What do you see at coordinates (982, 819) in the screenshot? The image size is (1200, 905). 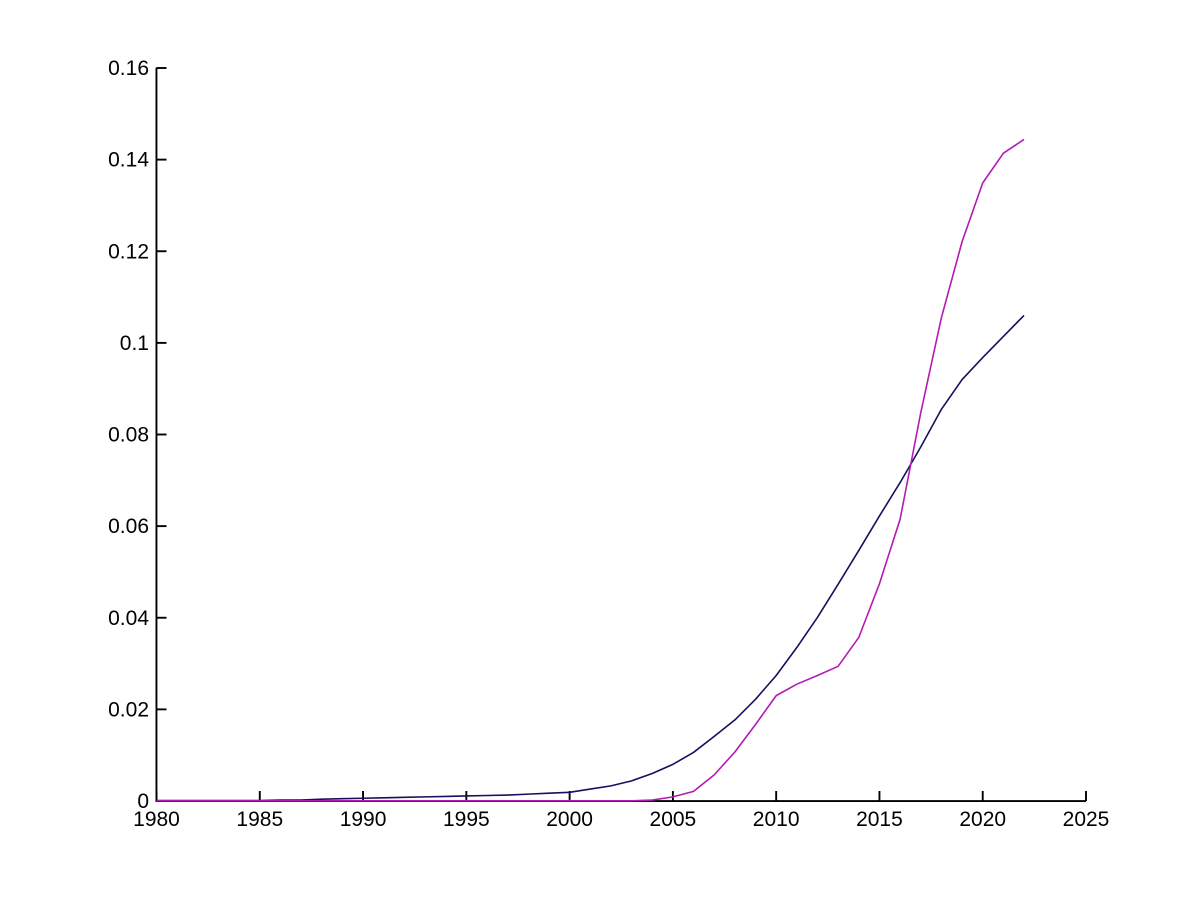 I see `svg-text: 2020` at bounding box center [982, 819].